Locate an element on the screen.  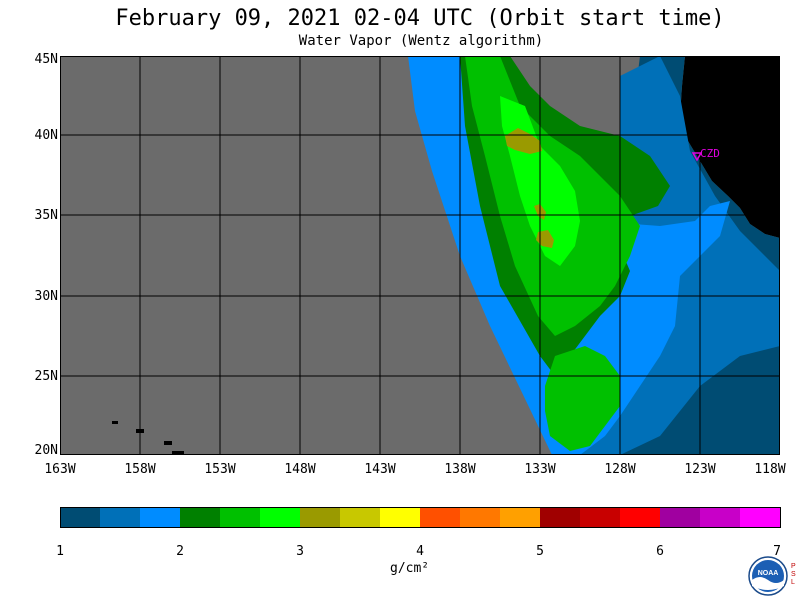
island-maui is located at coordinates (168, 443).